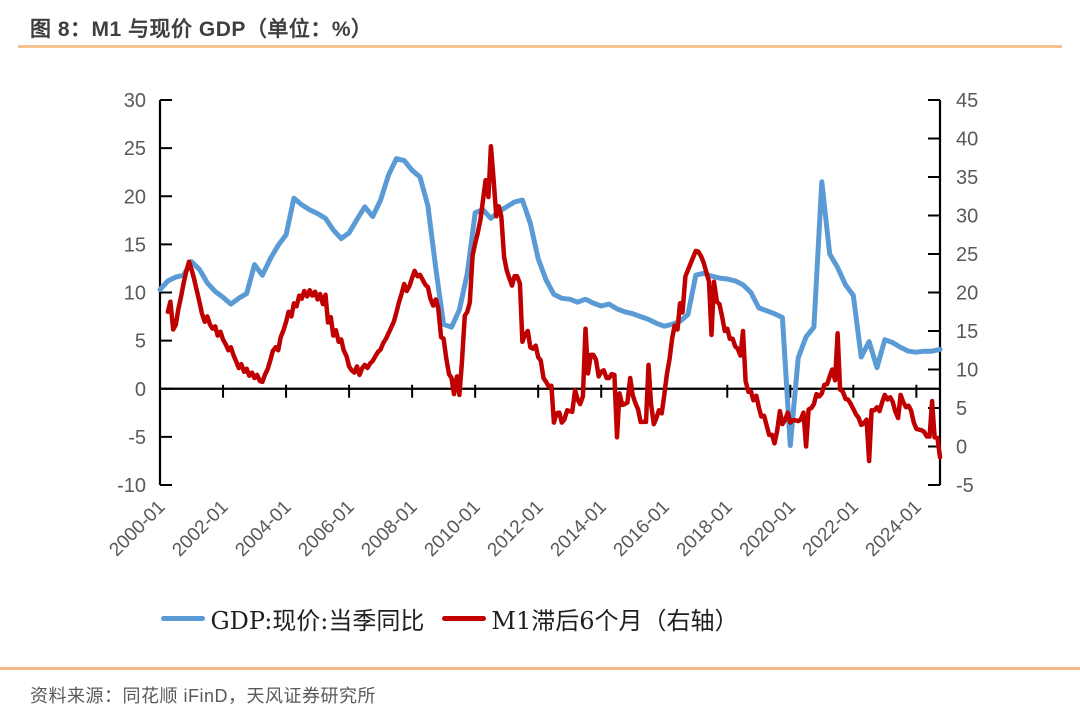 The width and height of the screenshot is (1080, 721). I want to click on right-axis-label: 35, so click(967, 178).